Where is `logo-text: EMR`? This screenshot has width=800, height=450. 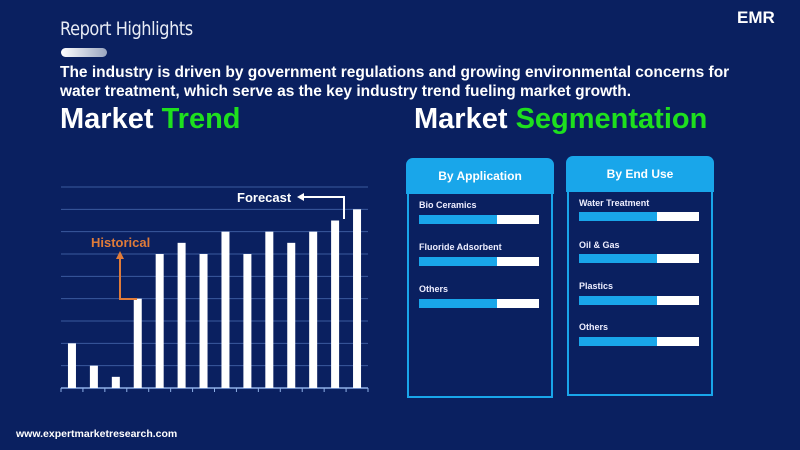
logo-text: EMR is located at coordinates (756, 17).